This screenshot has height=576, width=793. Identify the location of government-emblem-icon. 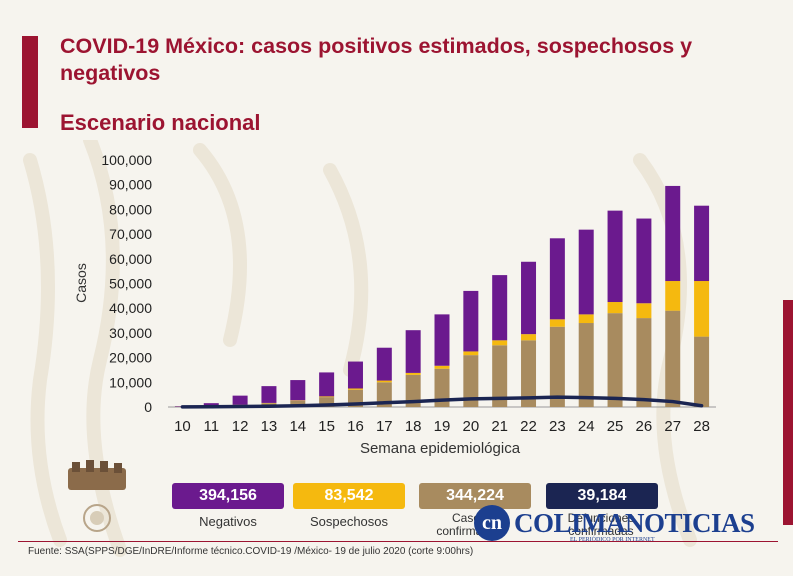
(97, 496).